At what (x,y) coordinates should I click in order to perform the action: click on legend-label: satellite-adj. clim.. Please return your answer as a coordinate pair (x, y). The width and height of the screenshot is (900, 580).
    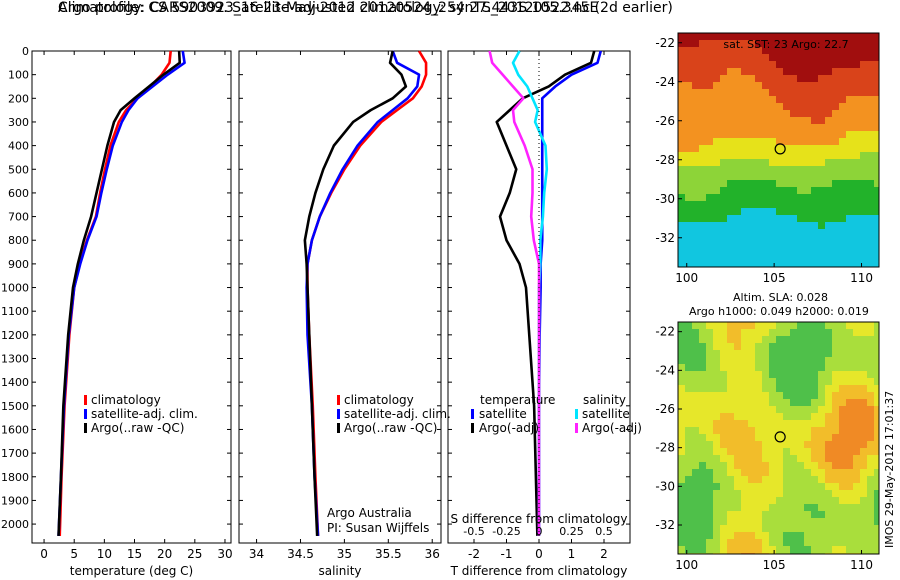
    Looking at the image, I should click on (397, 414).